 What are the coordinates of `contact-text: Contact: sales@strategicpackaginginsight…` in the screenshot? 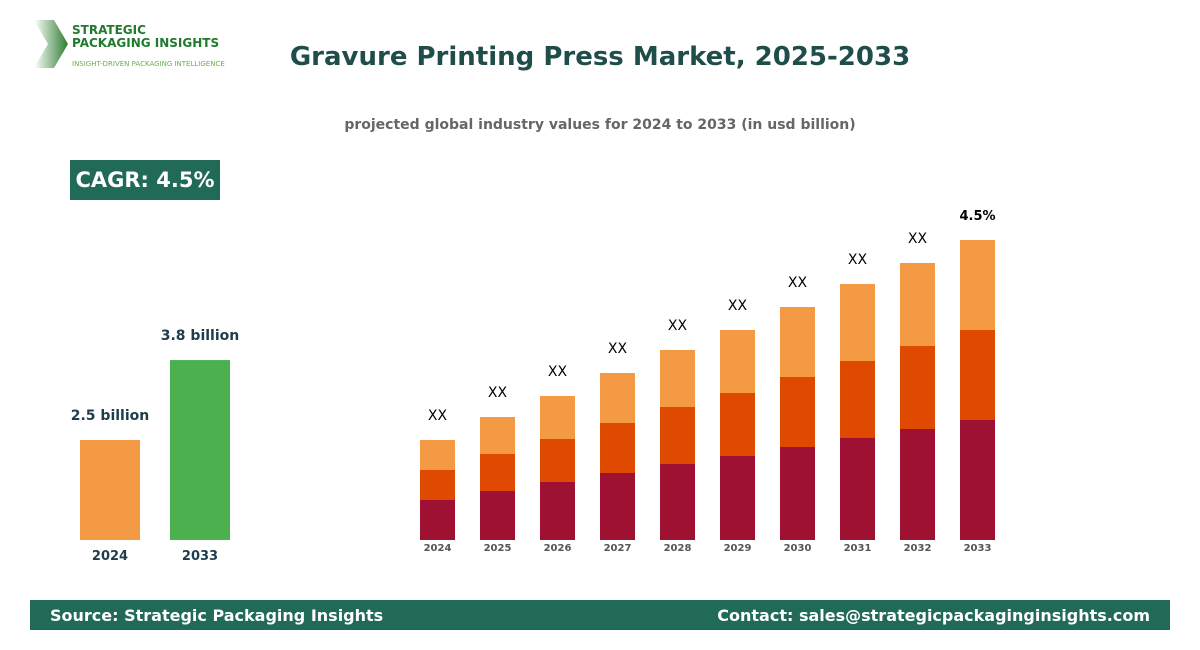 It's located at (933, 615).